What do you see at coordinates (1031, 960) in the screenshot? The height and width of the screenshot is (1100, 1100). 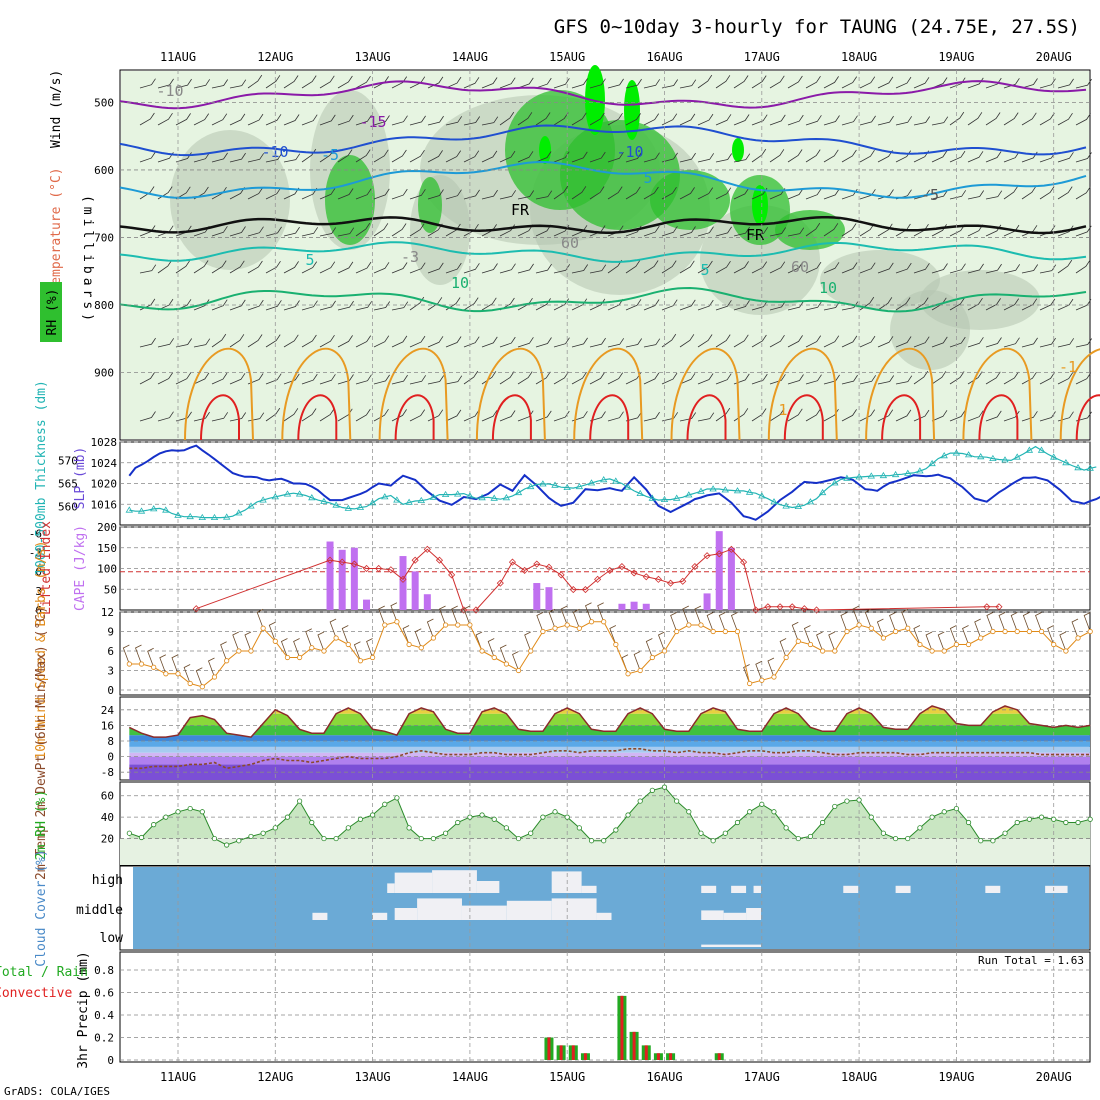 I see `precip-run-total: Run Total = 1.63` at bounding box center [1031, 960].